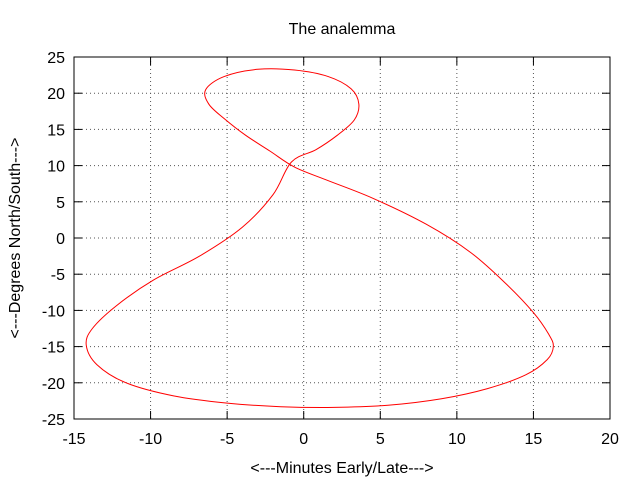 The height and width of the screenshot is (480, 640). Describe the element at coordinates (56, 167) in the screenshot. I see `y-tick-label: 10` at that location.